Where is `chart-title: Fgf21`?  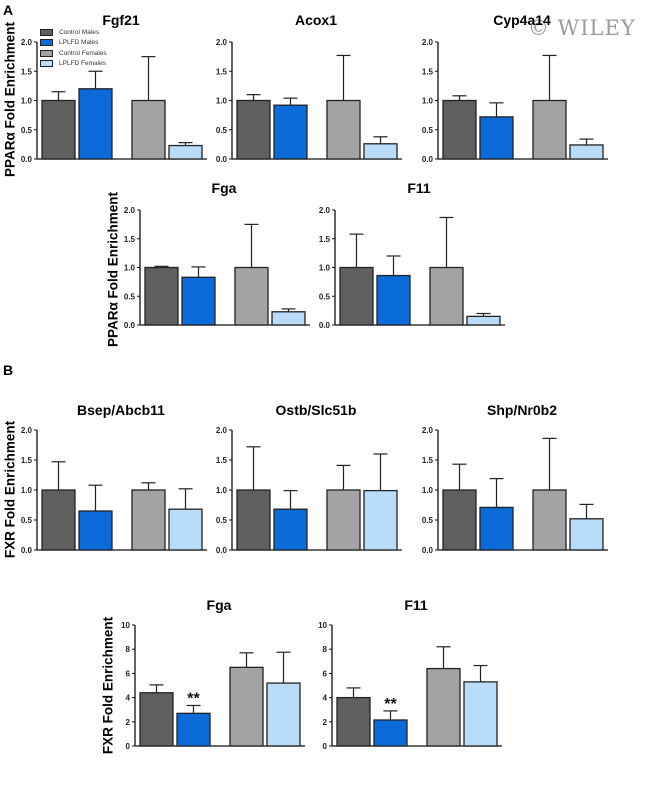
chart-title: Fgf21 is located at coordinates (121, 20).